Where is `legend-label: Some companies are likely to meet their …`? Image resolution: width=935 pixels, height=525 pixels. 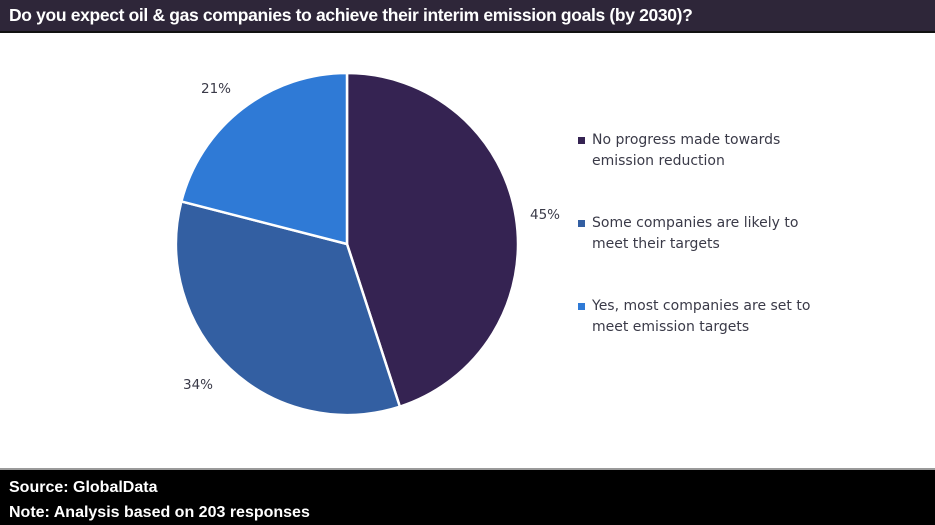
legend-label: Some companies are likely to meet their … is located at coordinates (695, 233).